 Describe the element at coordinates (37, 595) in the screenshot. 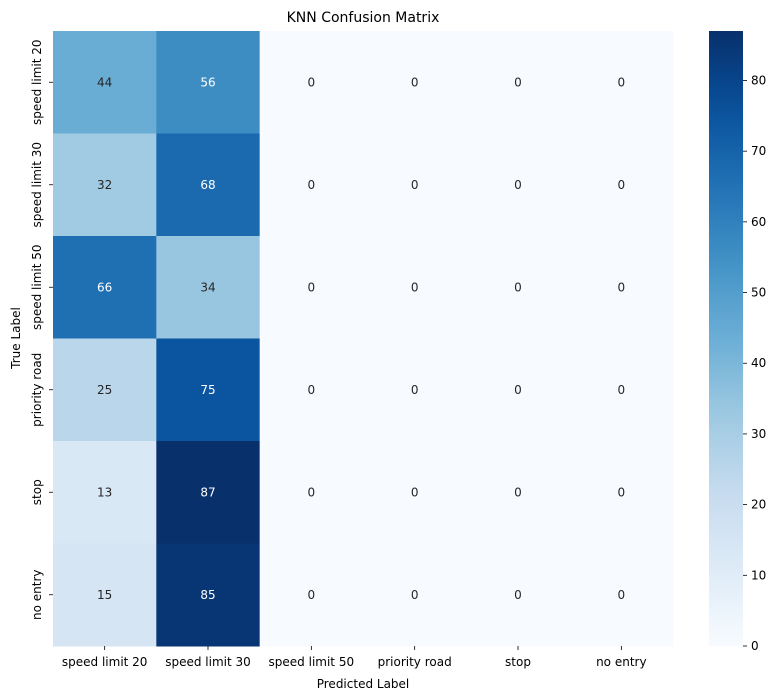

I see `y-tick-label: no entry` at that location.